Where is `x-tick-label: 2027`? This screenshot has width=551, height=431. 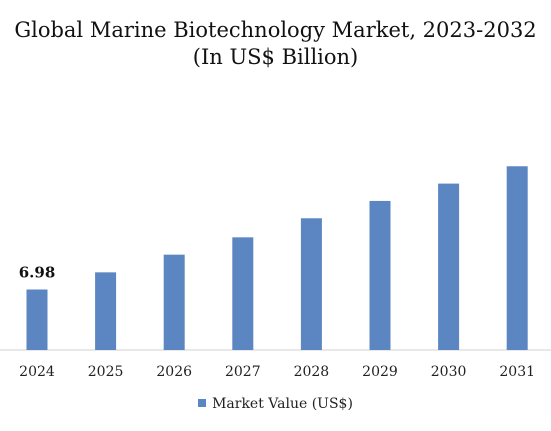 x-tick-label: 2027 is located at coordinates (243, 372).